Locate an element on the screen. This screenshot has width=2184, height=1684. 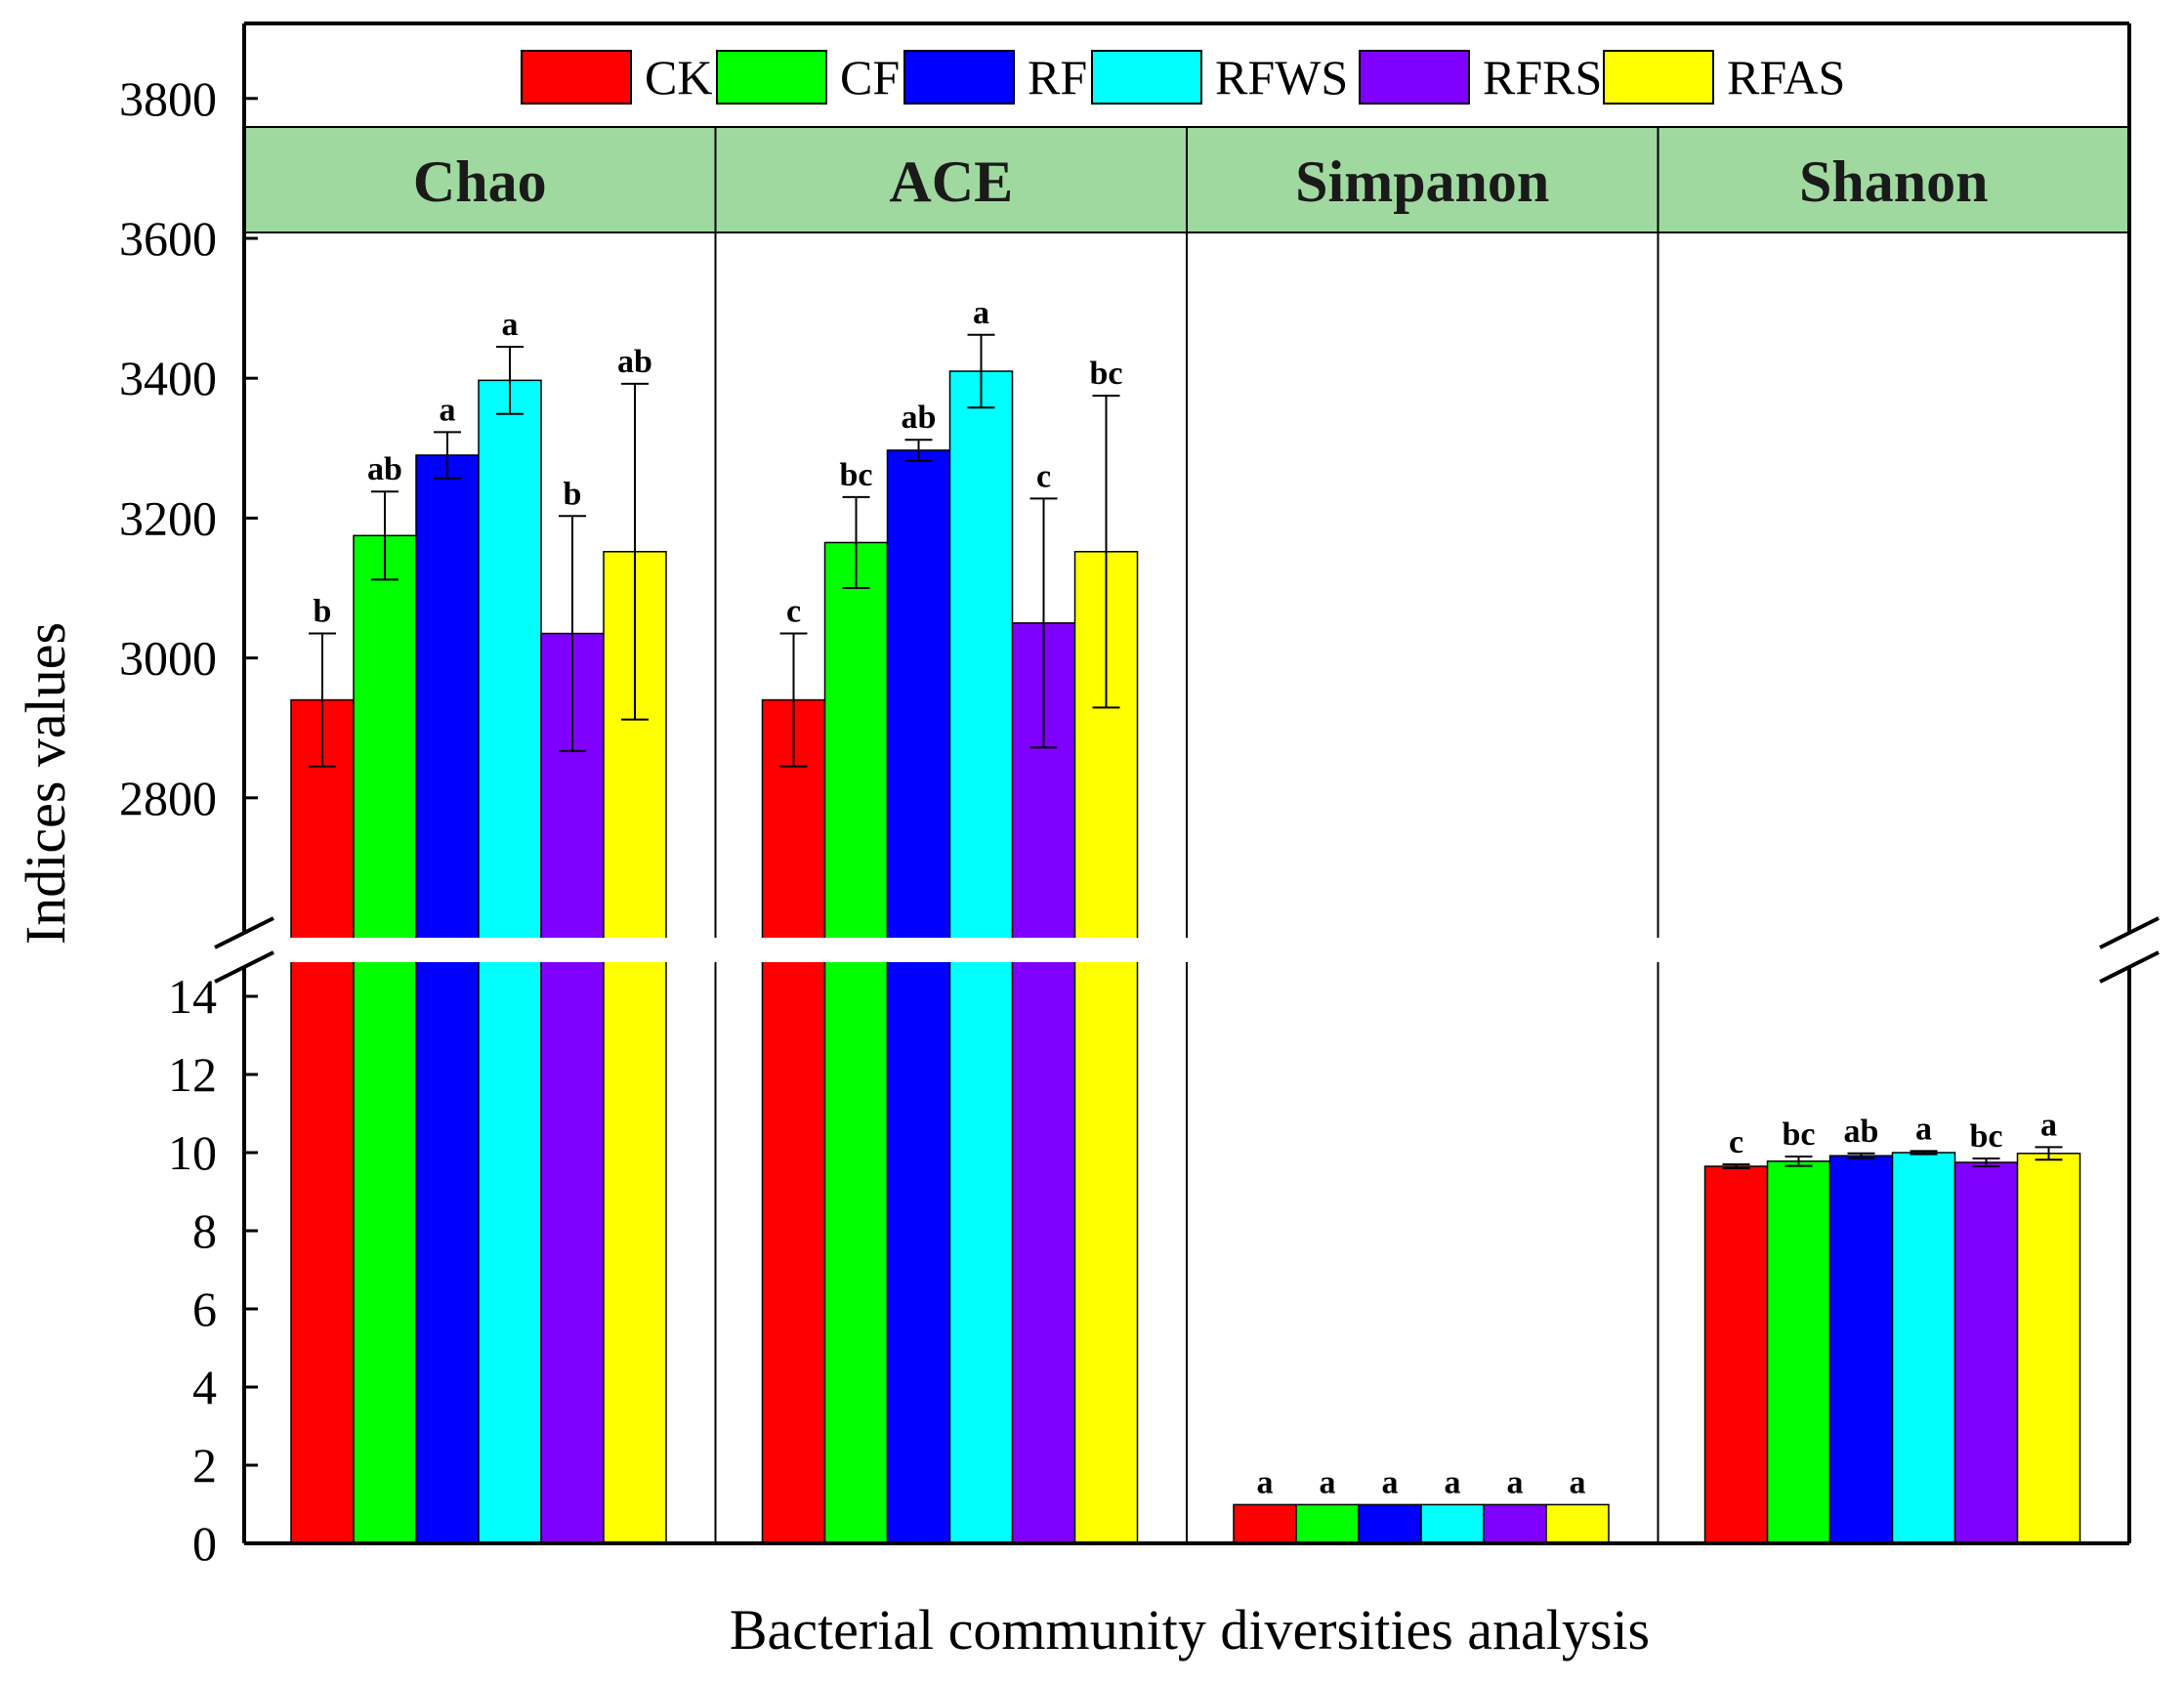
legend-label-rfas: RFAS is located at coordinates (1786, 77).